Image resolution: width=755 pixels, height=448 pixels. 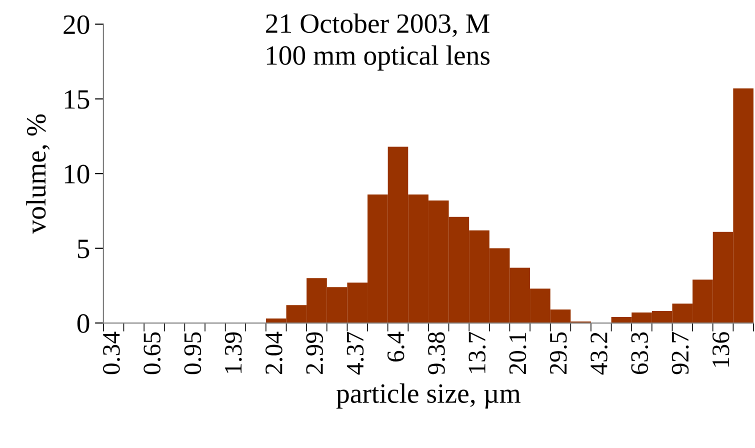 I want to click on y-tick-label: 5, so click(x=84, y=249).